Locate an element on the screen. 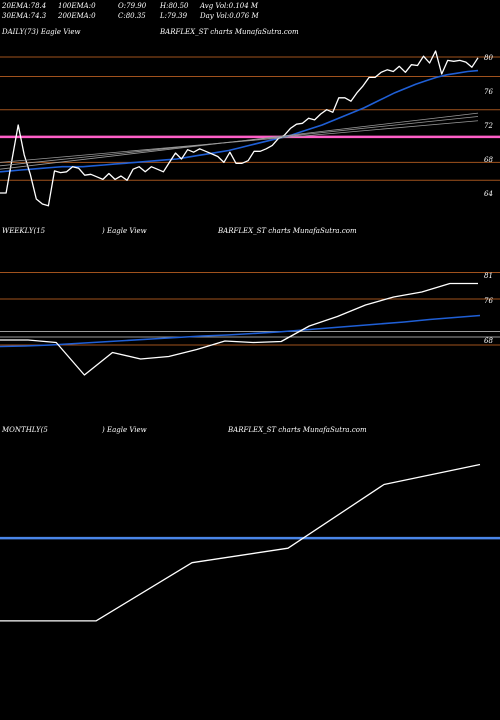 The width and height of the screenshot is (500, 720). ema20-stat: 20EMA:78.4 is located at coordinates (24, 6).